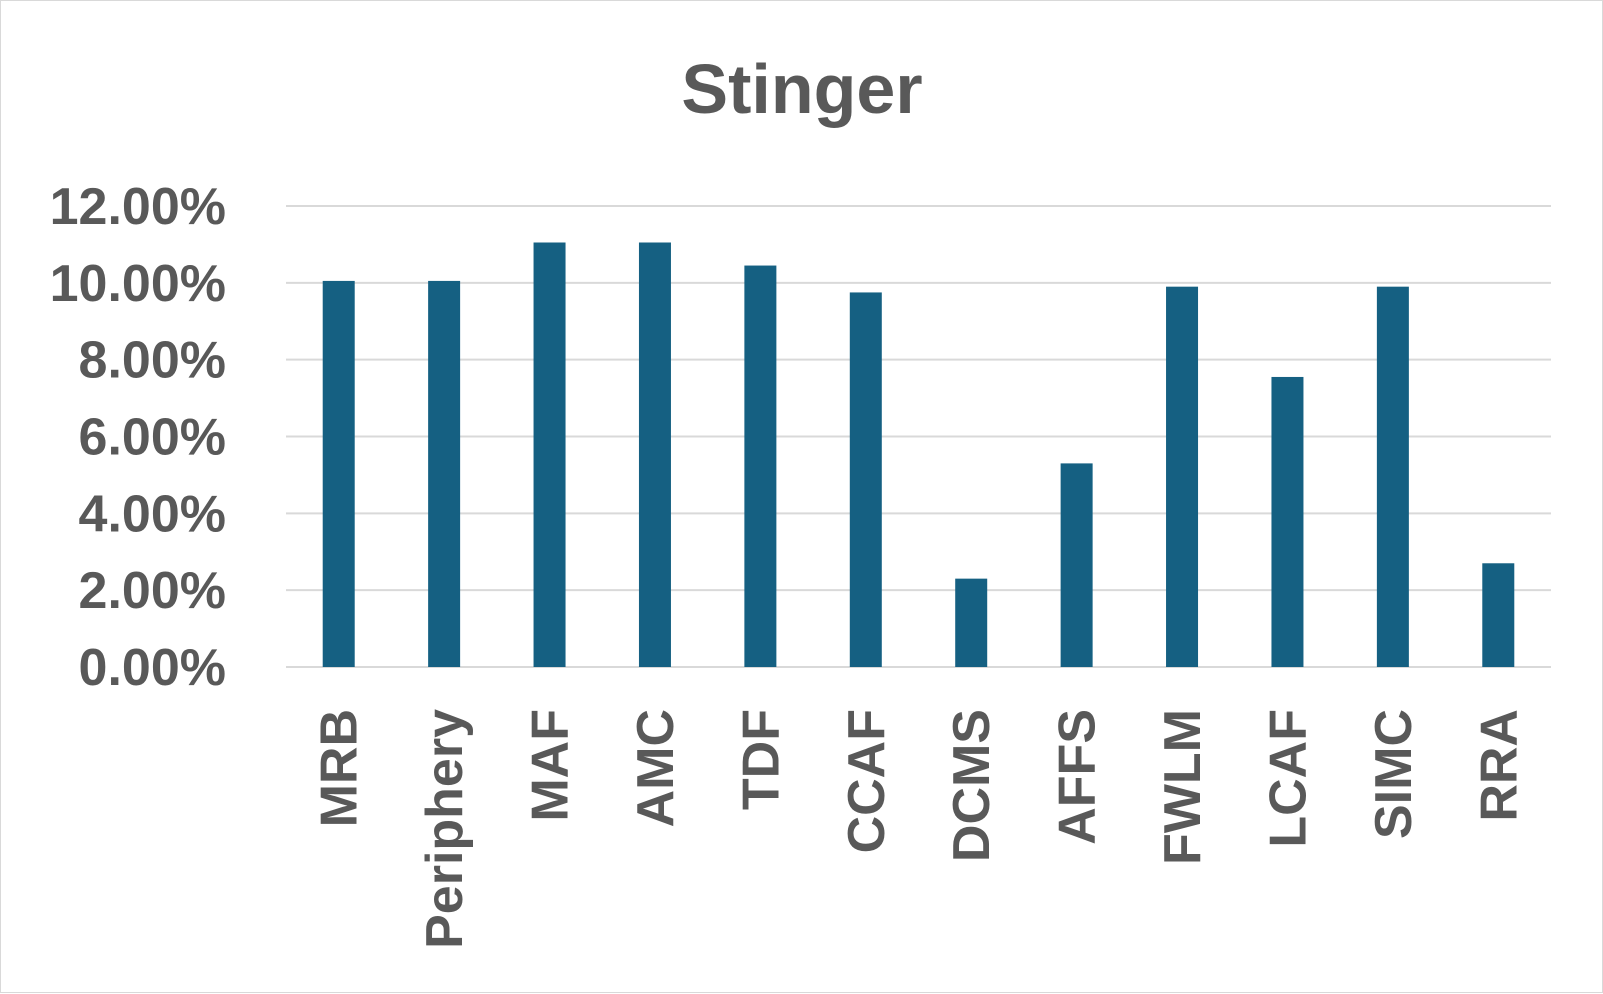  I want to click on x-category-label: AMC, so click(656, 768).